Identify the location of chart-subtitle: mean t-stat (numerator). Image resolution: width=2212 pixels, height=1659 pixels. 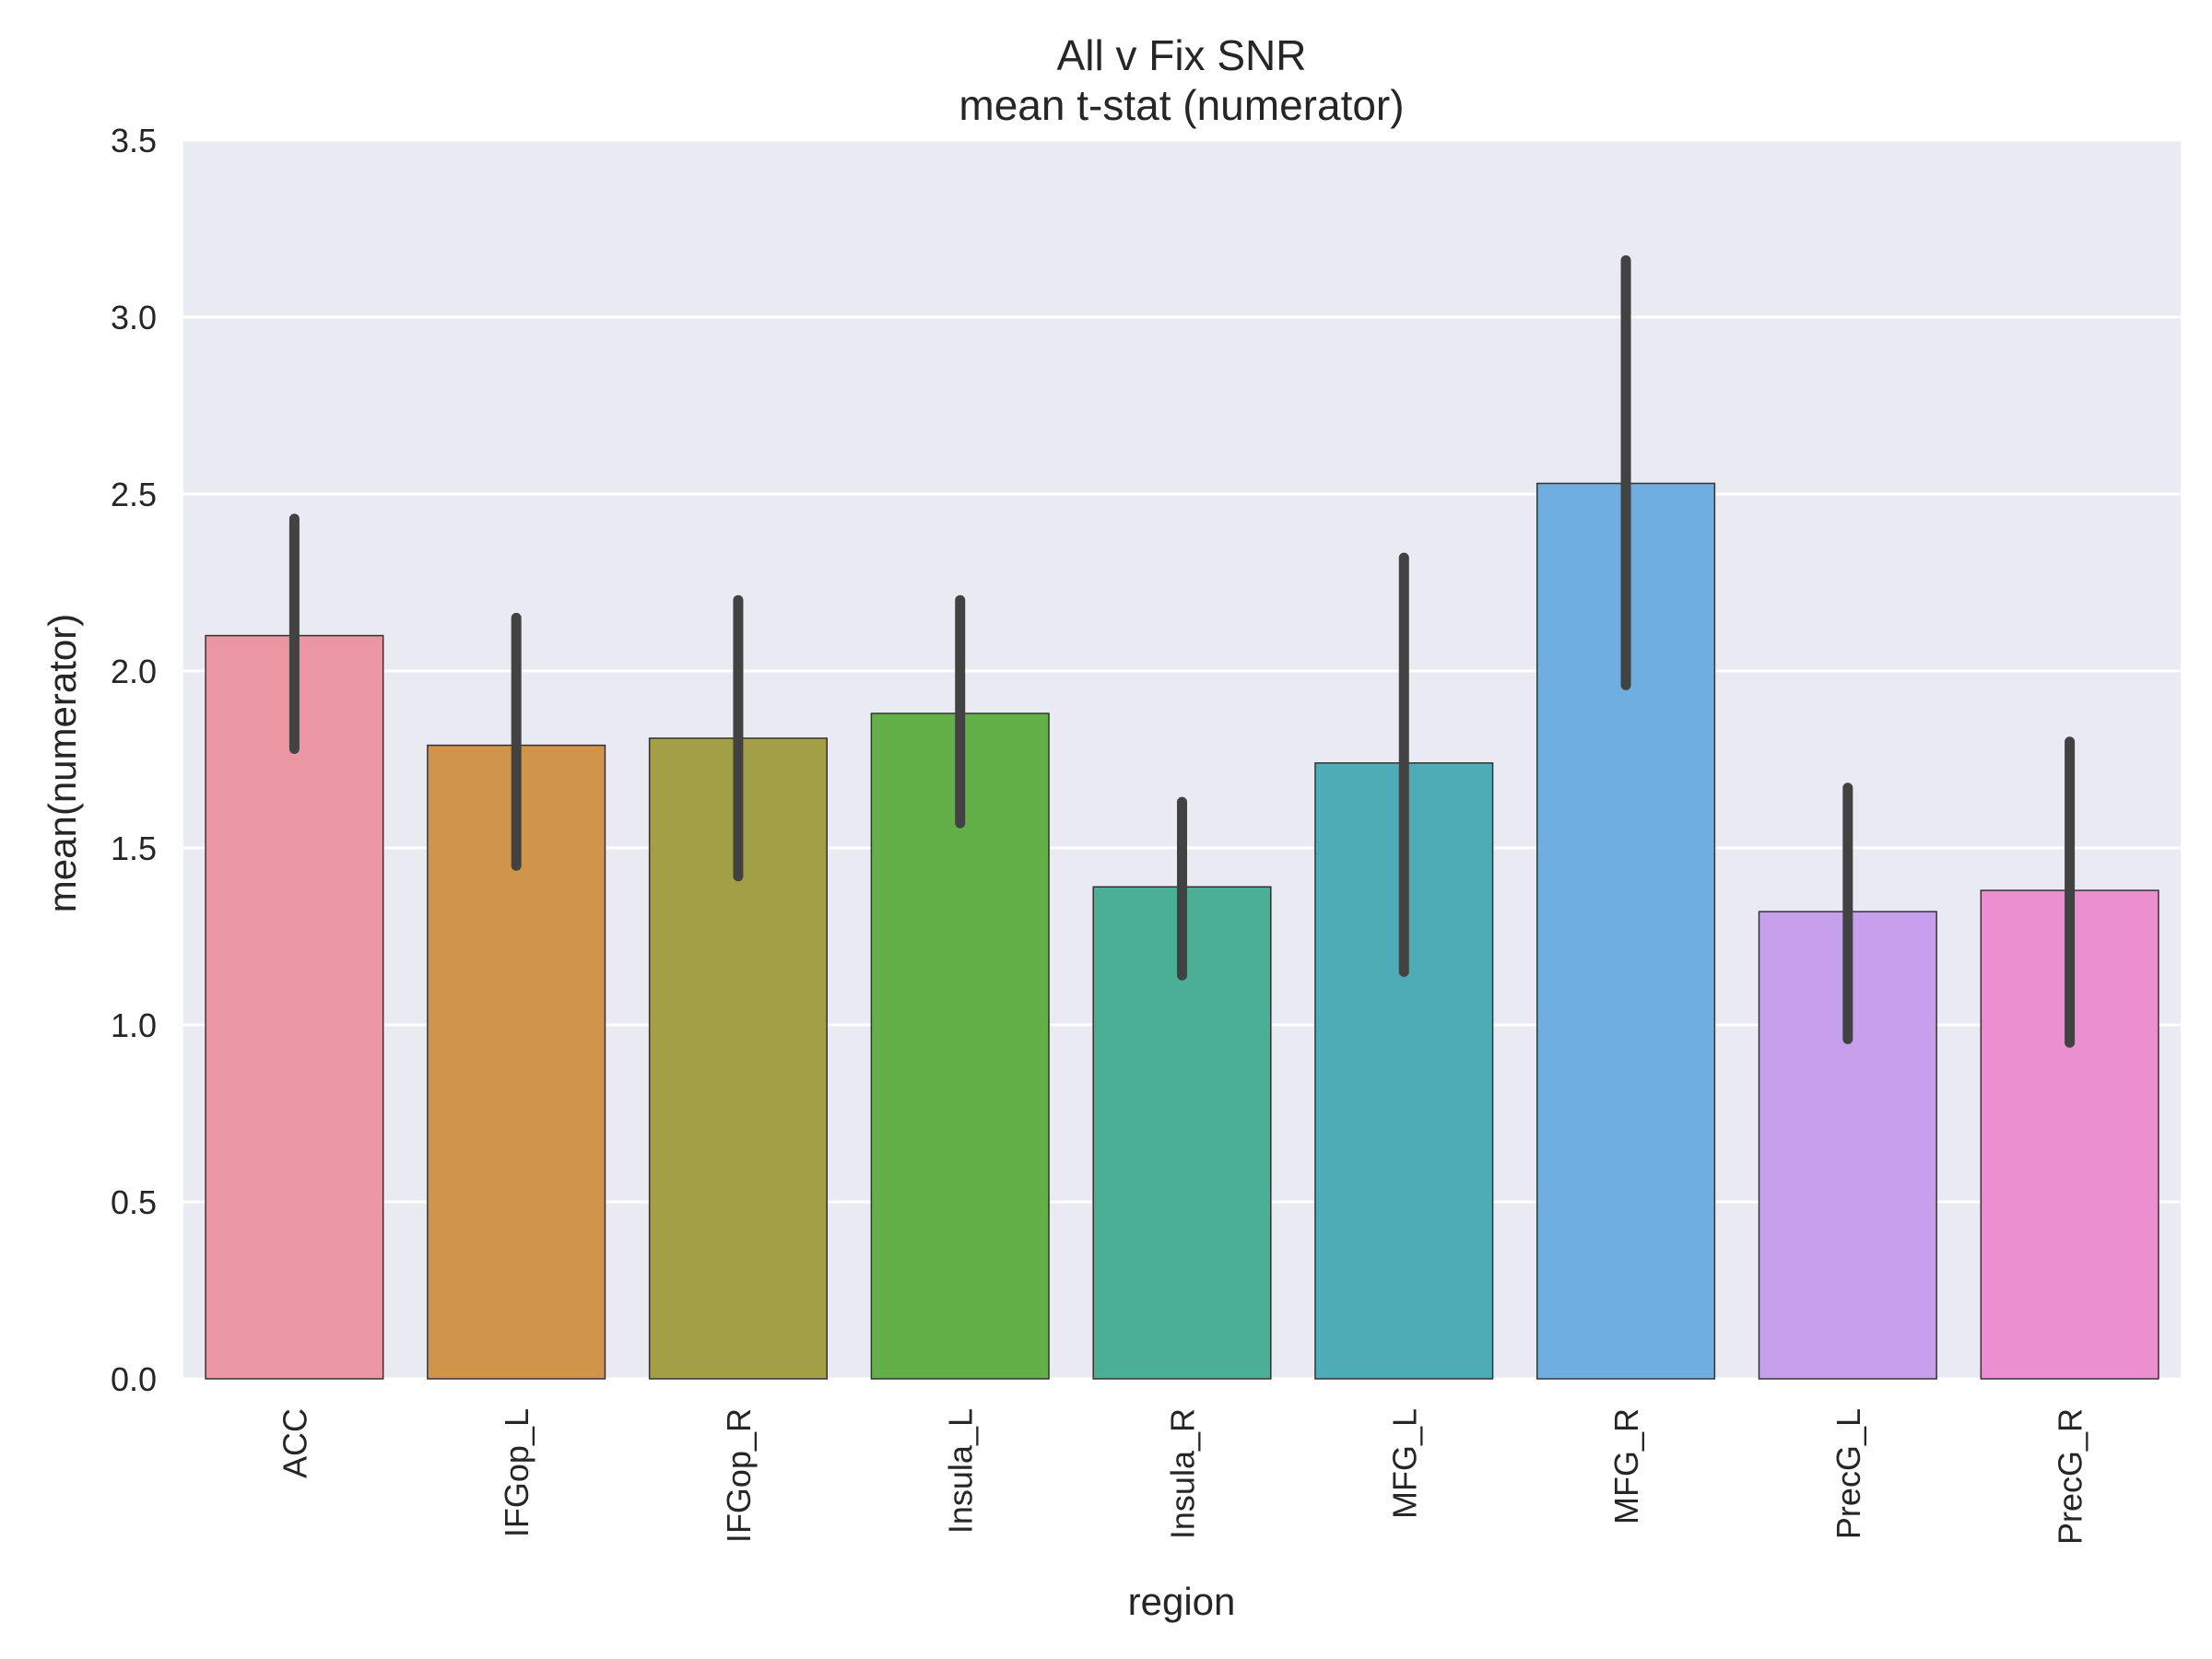
(1181, 105).